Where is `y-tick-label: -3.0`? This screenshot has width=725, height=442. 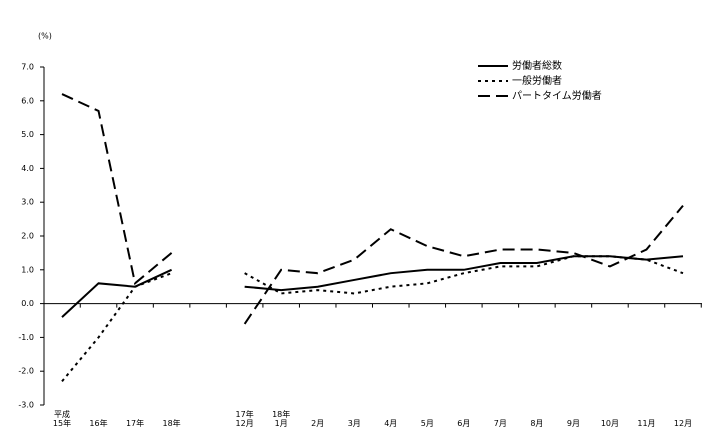
y-tick-label: -3.0 is located at coordinates (26, 405).